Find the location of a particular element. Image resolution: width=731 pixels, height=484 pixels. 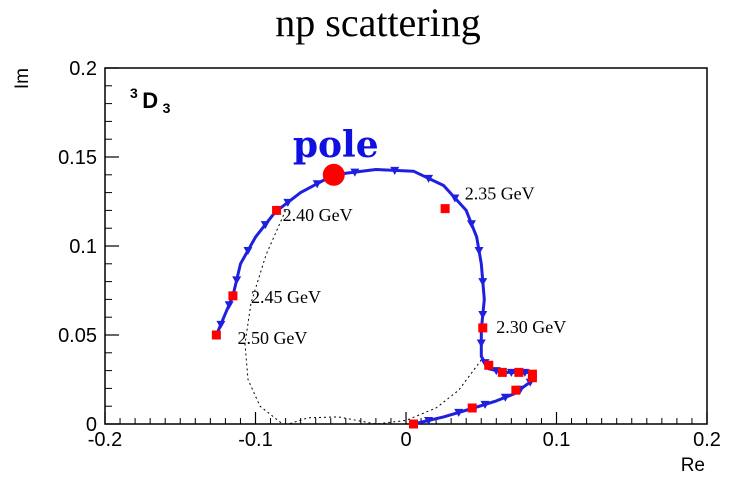

y-tick-label: 0.15 is located at coordinates (77, 158).